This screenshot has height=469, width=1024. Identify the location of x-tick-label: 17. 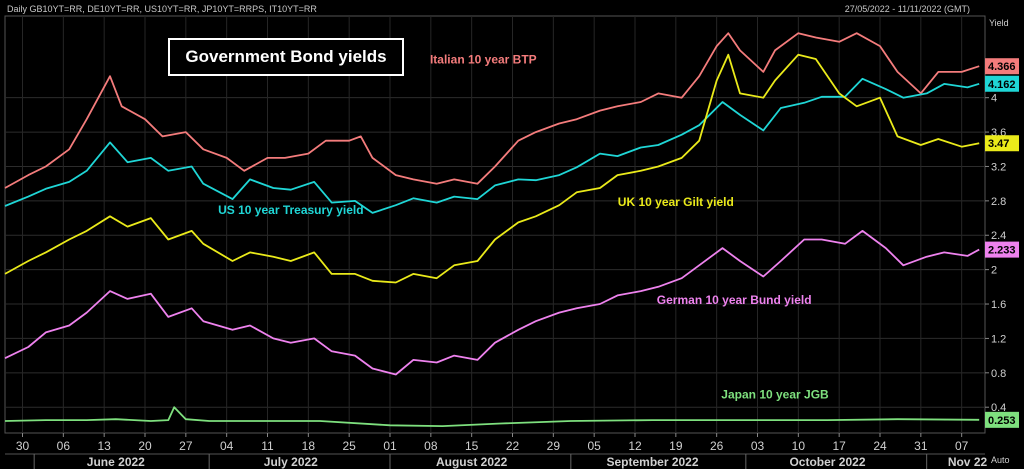
(839, 446).